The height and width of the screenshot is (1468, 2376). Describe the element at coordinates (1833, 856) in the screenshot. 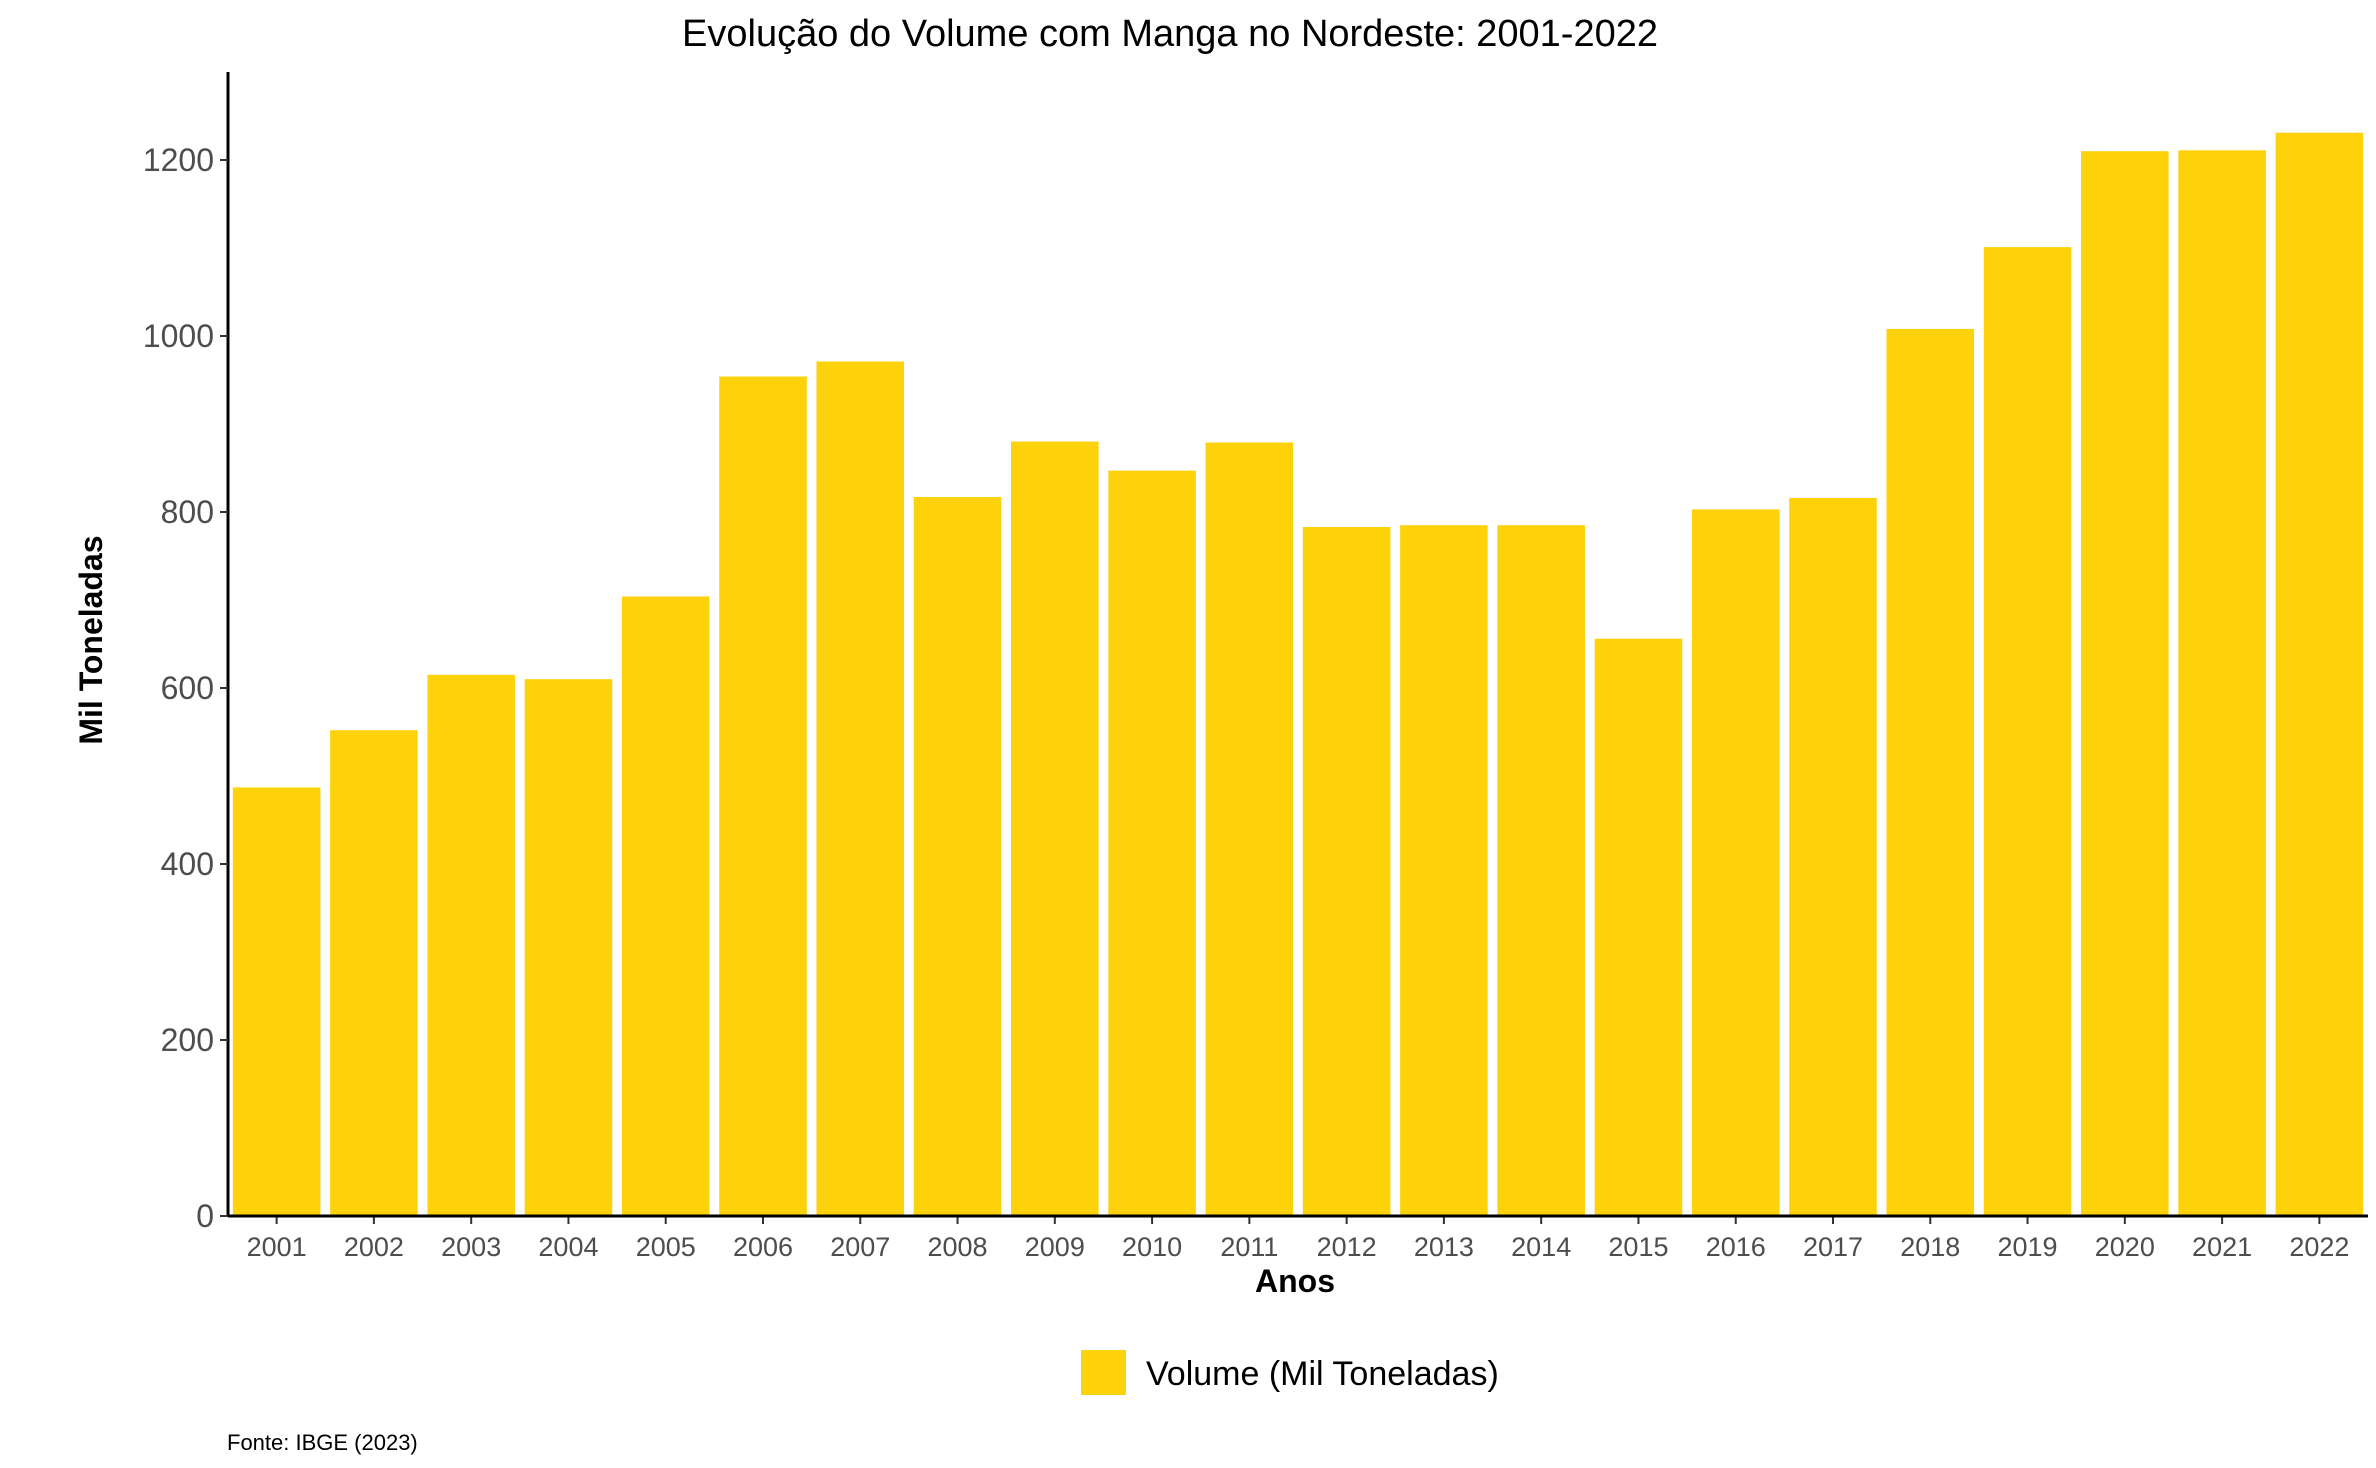

I see `bar-2017` at that location.